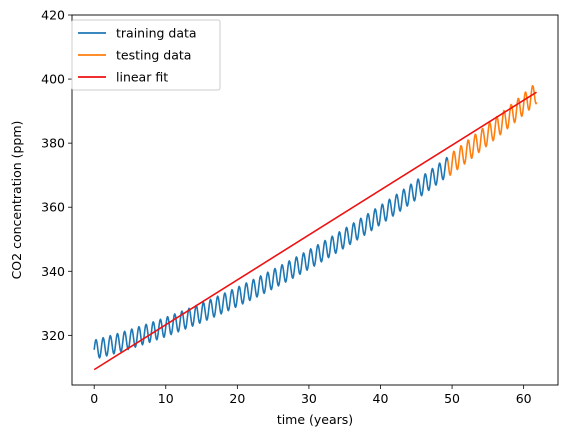 The width and height of the screenshot is (571, 438). I want to click on y-axis: 320 340 360 380 400 420, so click(56, 175).